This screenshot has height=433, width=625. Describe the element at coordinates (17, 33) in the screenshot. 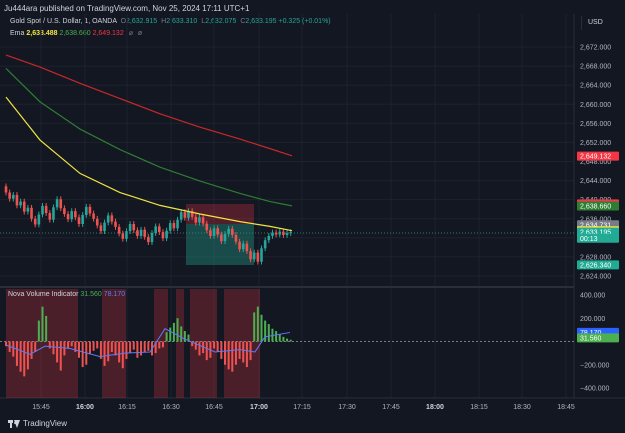

I see `ema-label: Ema` at that location.